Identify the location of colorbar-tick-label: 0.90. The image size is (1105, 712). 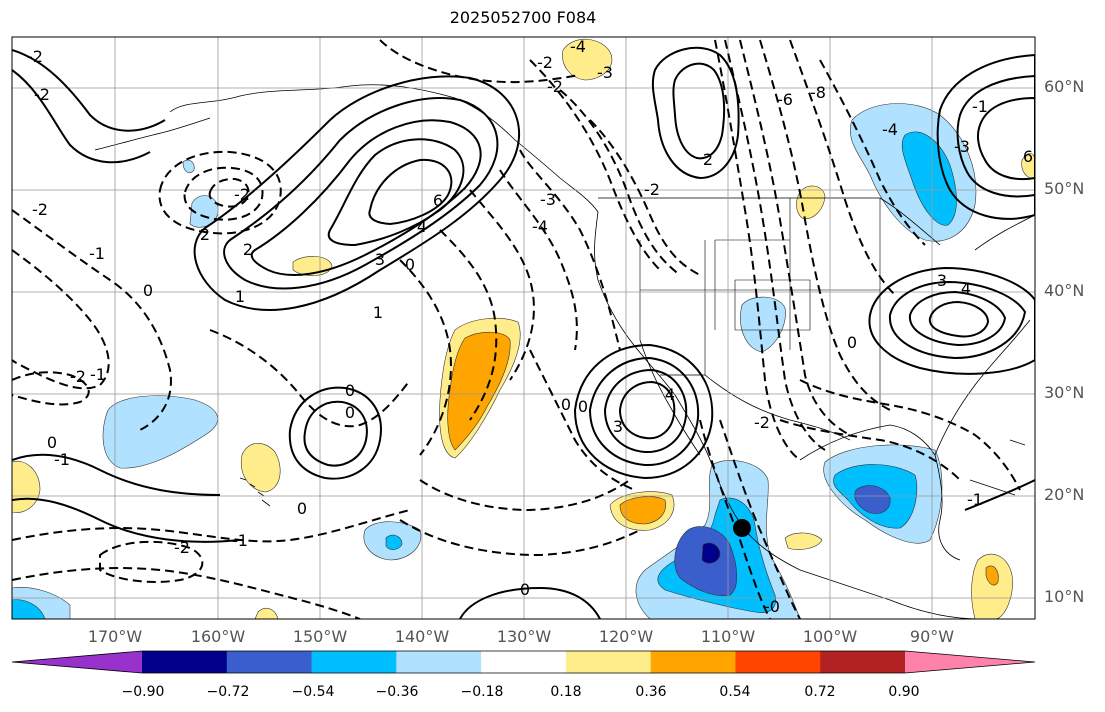
(904, 692).